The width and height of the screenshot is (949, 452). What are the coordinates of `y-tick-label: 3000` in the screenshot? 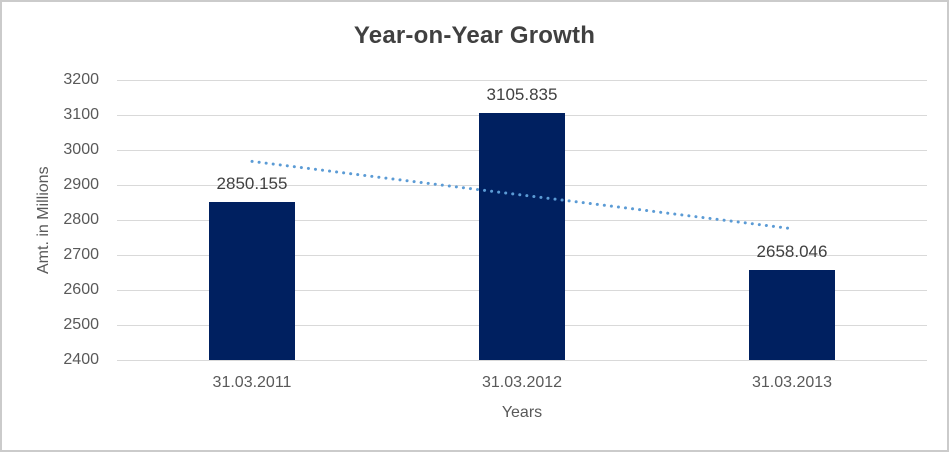 It's located at (81, 149).